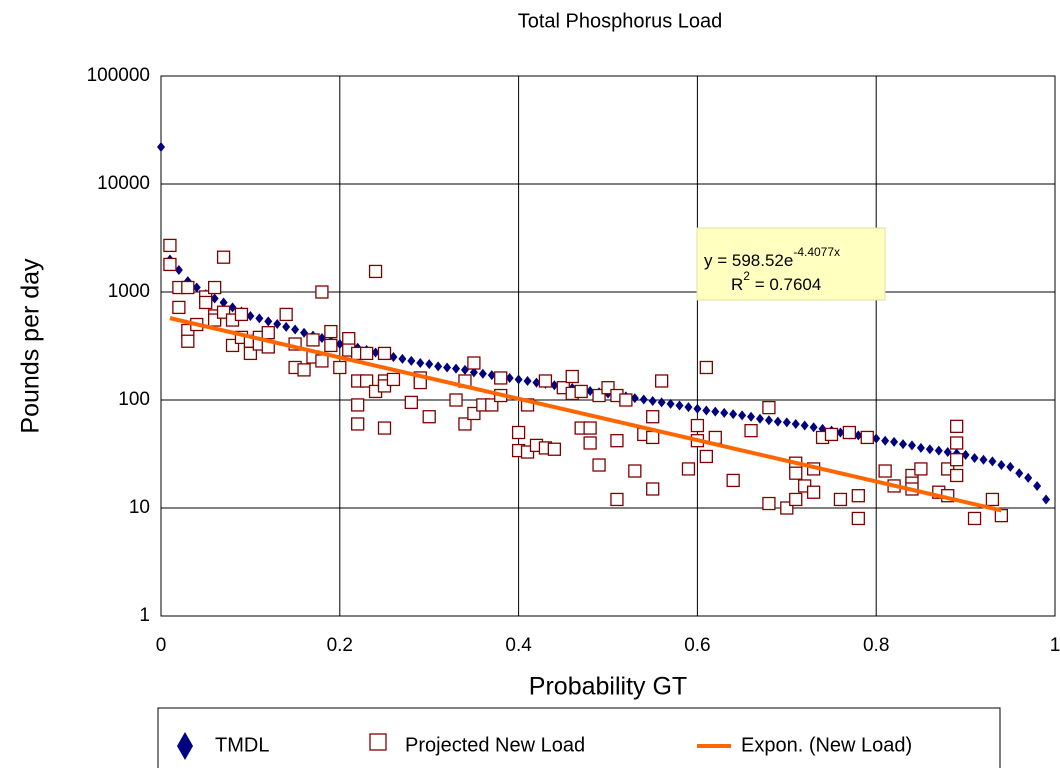  I want to click on legend-label: Projected New Load, so click(495, 745).